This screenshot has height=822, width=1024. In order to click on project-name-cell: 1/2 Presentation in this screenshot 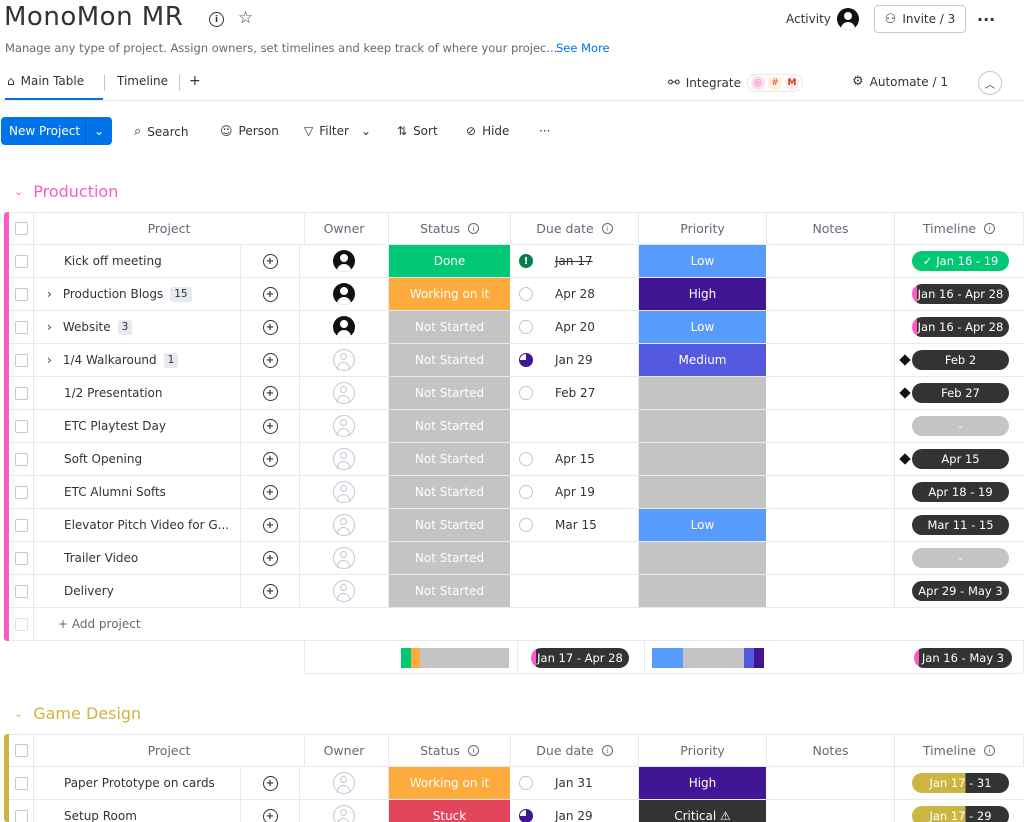, I will do `click(137, 393)`.